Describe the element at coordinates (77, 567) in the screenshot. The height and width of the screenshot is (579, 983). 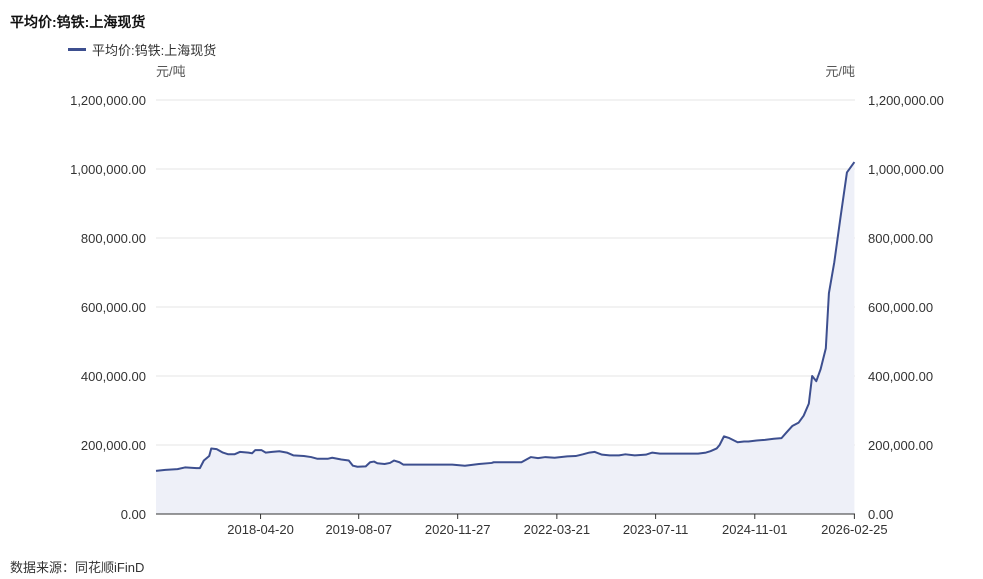
I see `data-source: 数据来源：同花顺iFinD` at that location.